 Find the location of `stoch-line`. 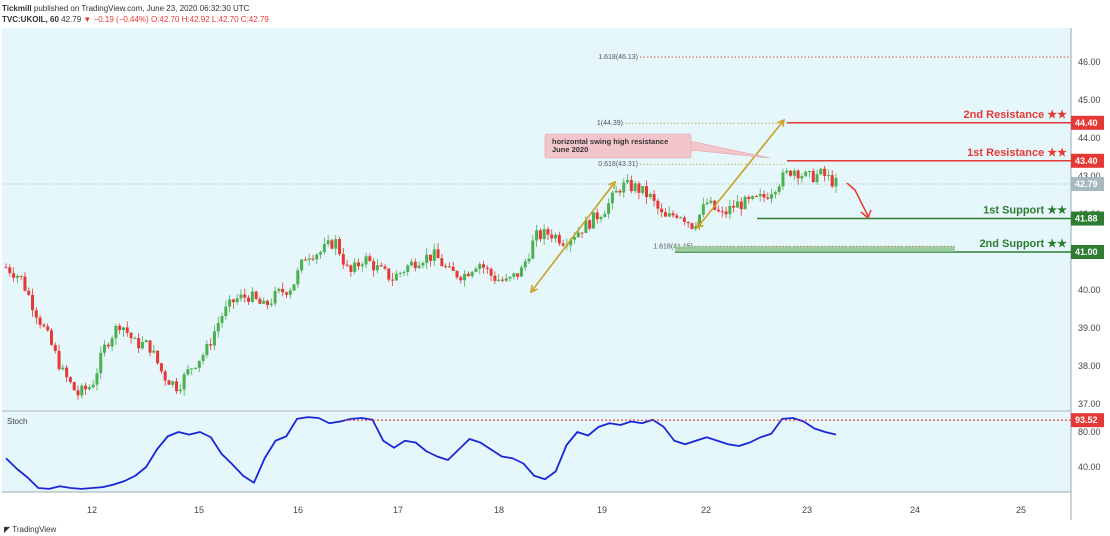

stoch-line is located at coordinates (421, 453).